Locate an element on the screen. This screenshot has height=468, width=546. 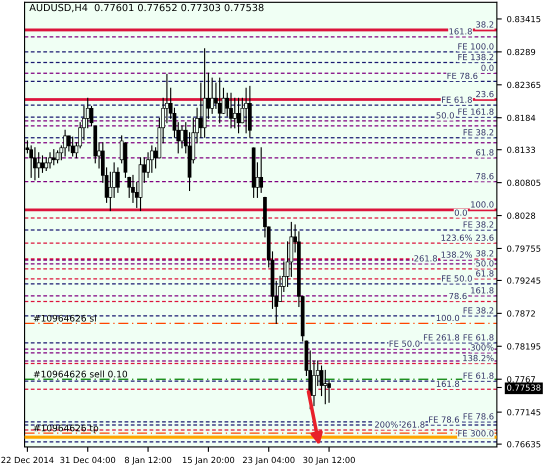
y-tick-label: 0.77145 is located at coordinates (523, 412).